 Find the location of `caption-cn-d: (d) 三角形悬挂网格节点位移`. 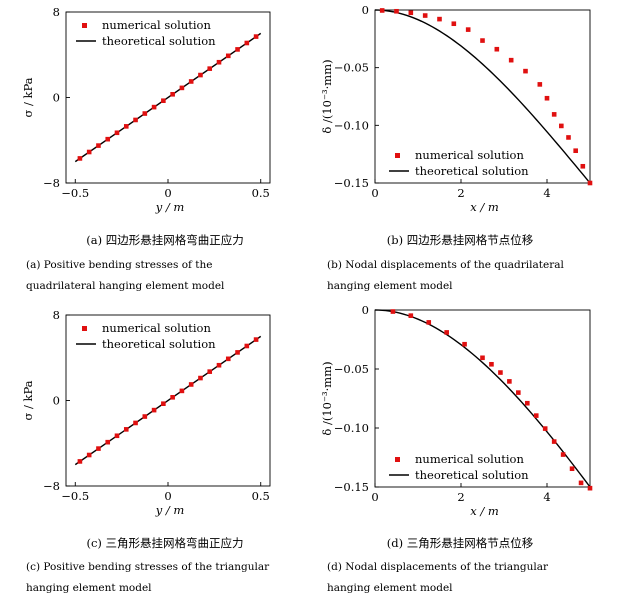

caption-cn-d: (d) 三角形悬挂网格节点位移 is located at coordinates (460, 543).